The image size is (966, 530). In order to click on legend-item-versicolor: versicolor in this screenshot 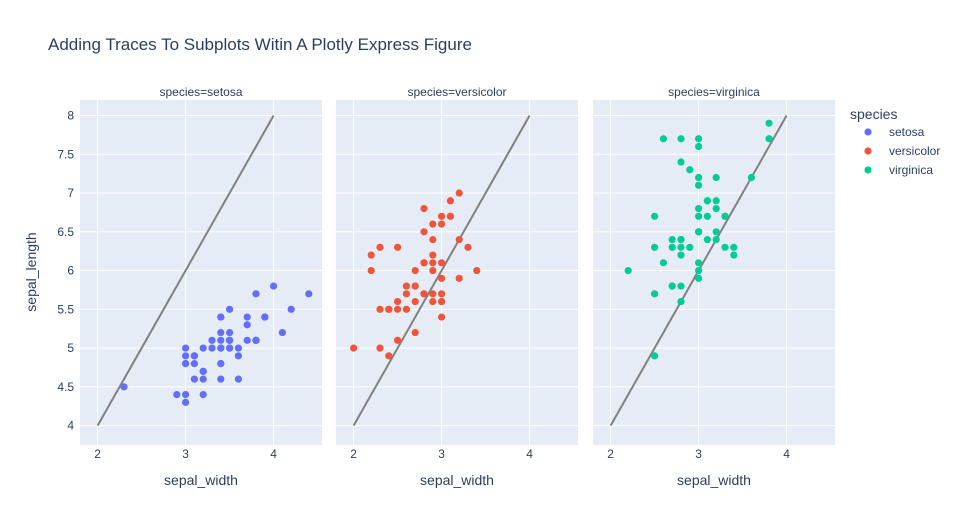, I will do `click(902, 151)`.